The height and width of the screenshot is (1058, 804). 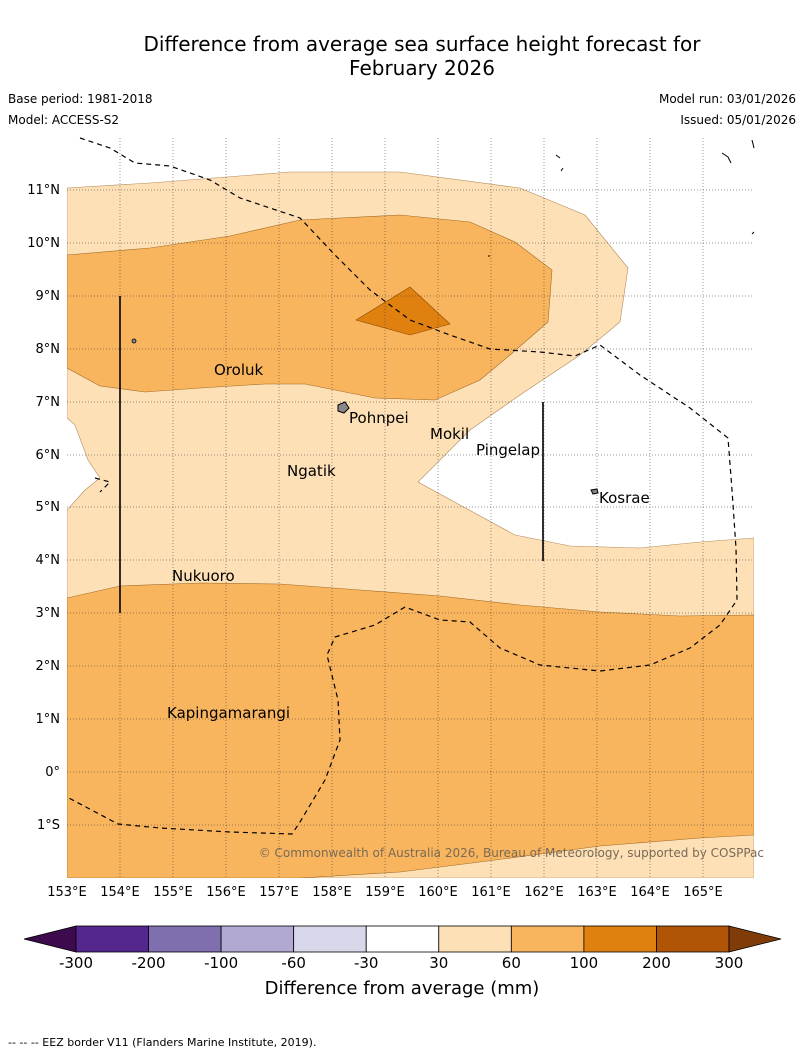 I want to click on colorbar-tick-label: 100, so click(x=584, y=963).